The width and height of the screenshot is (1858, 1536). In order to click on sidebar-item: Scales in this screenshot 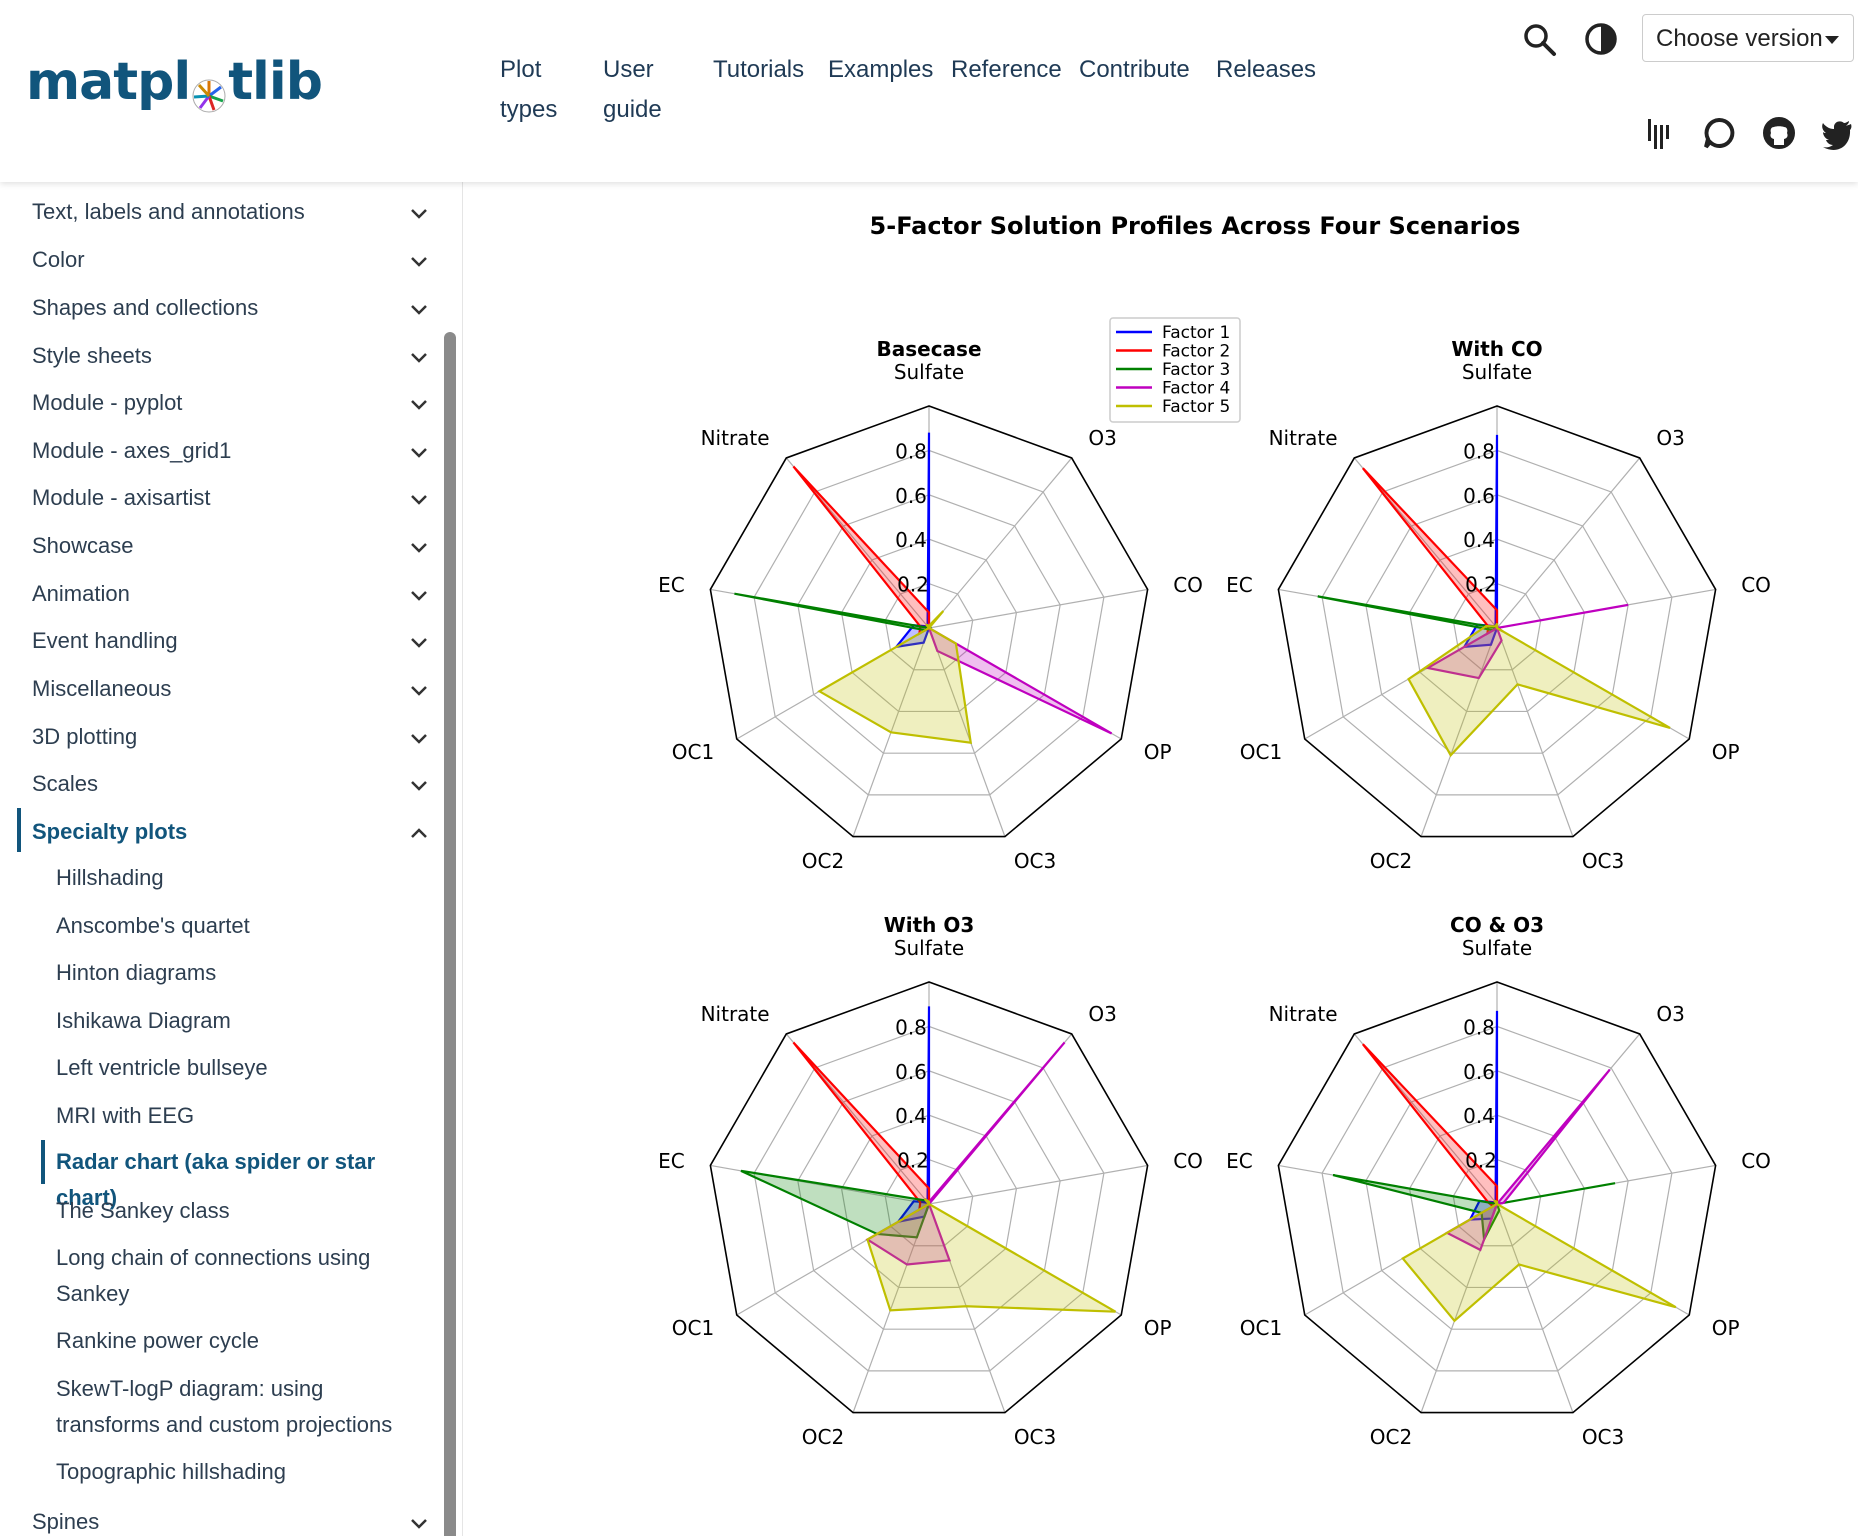, I will do `click(65, 783)`.